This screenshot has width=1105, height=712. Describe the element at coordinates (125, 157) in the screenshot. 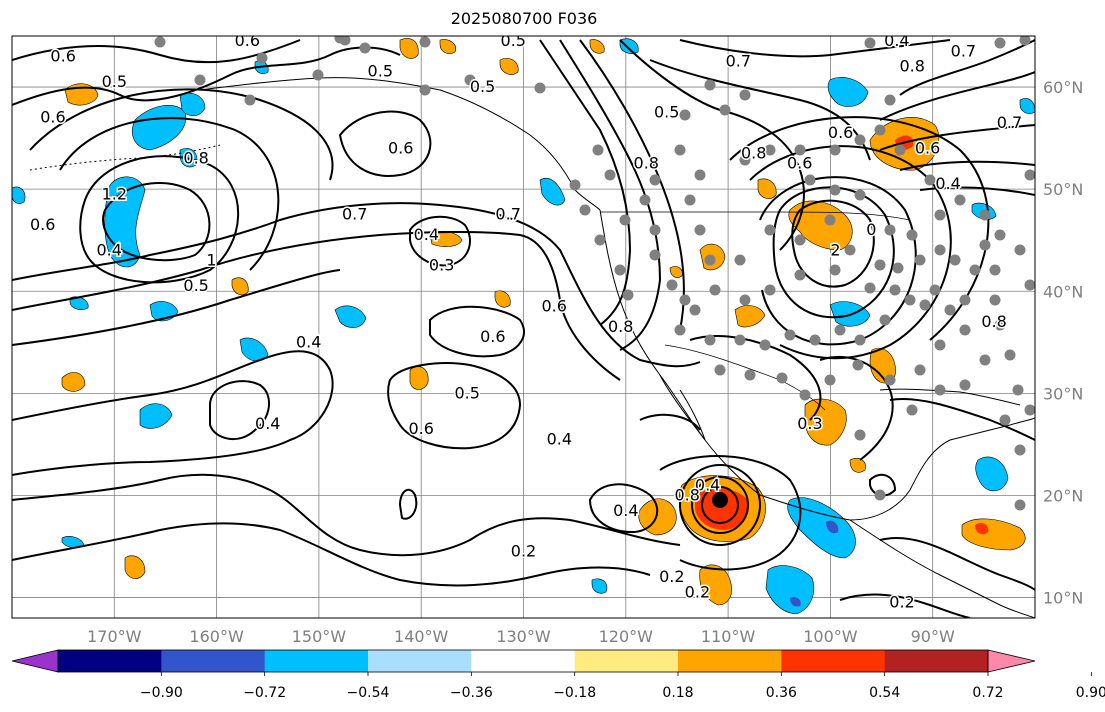

I see `coastline-aleutians` at that location.